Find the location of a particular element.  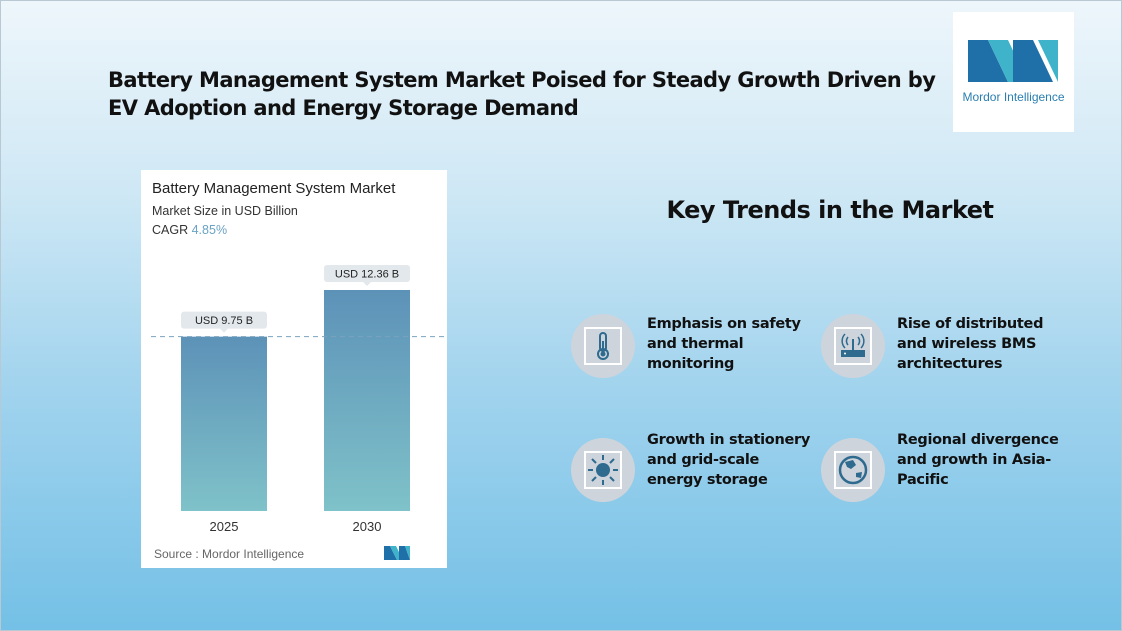

globe-icon is located at coordinates (853, 470).